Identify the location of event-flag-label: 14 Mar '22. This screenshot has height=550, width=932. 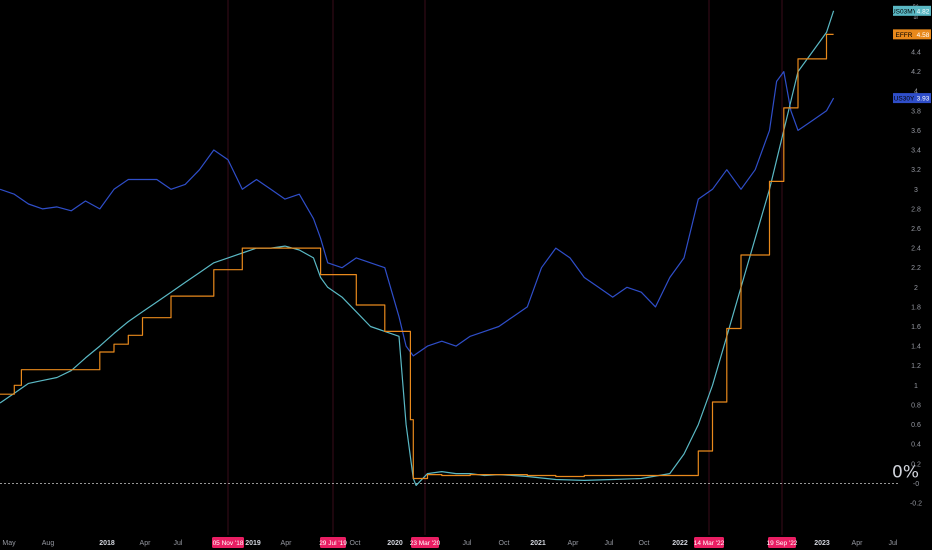
(709, 543).